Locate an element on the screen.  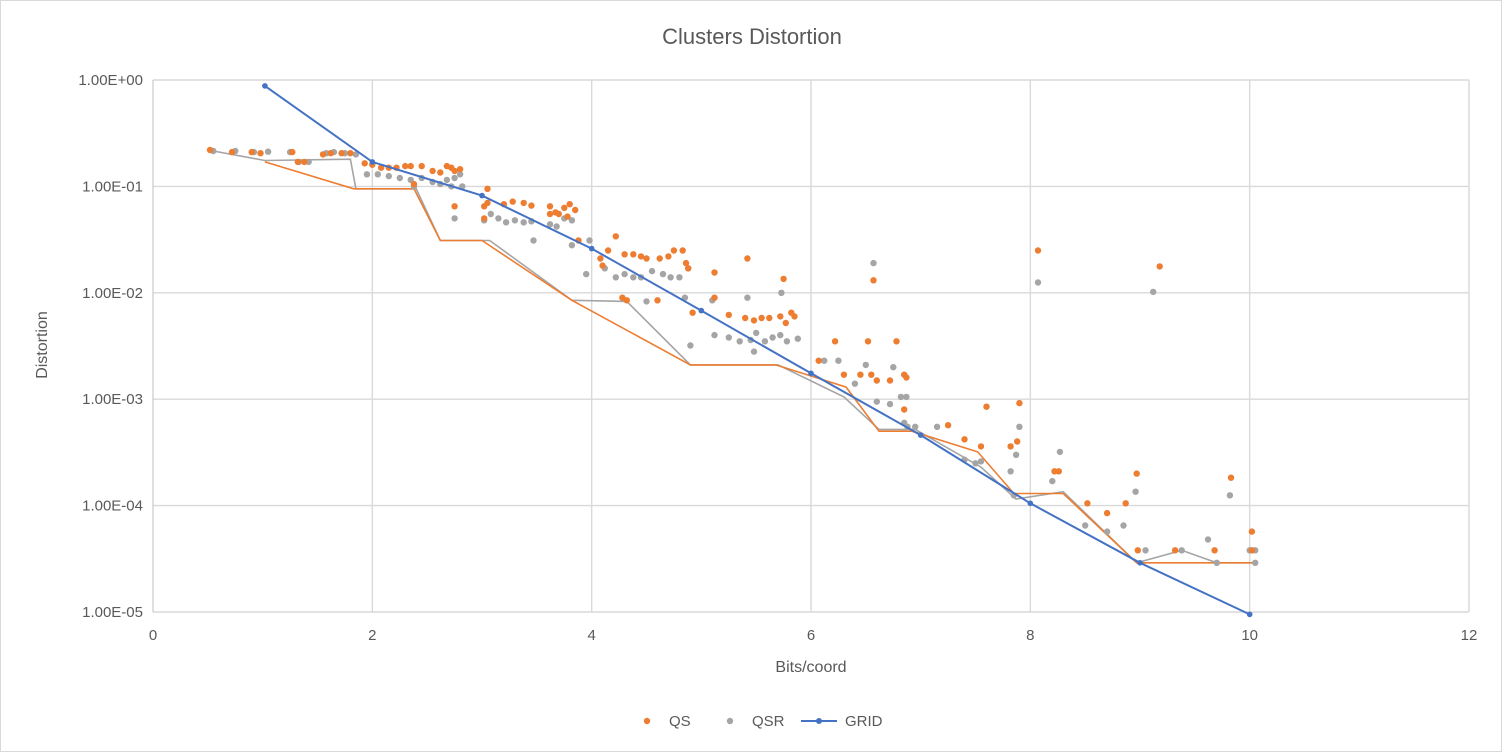
y-tick-label: 1.00E-05 is located at coordinates (112, 612).